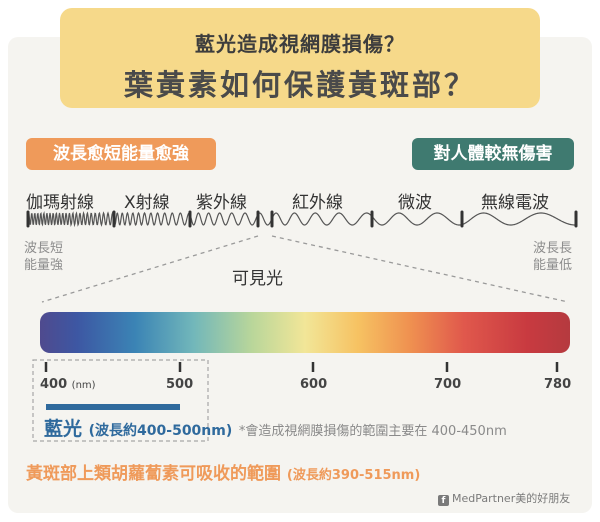  I want to click on tick-500: 500, so click(180, 384).